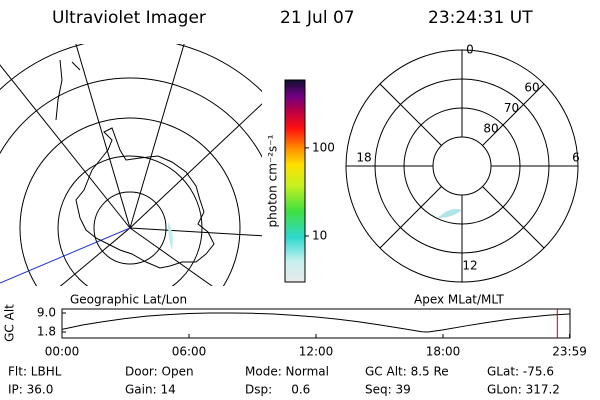  What do you see at coordinates (363, 158) in the screenshot?
I see `mlt-label: 18` at bounding box center [363, 158].